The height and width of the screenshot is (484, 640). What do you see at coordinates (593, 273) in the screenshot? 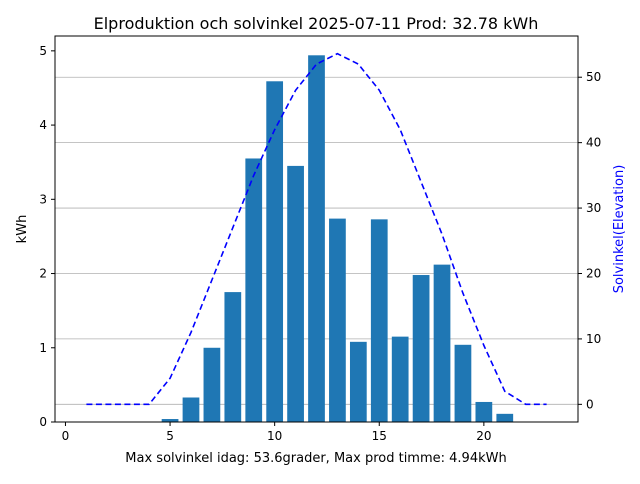
I see `y2-tick-label: 20` at bounding box center [593, 273].